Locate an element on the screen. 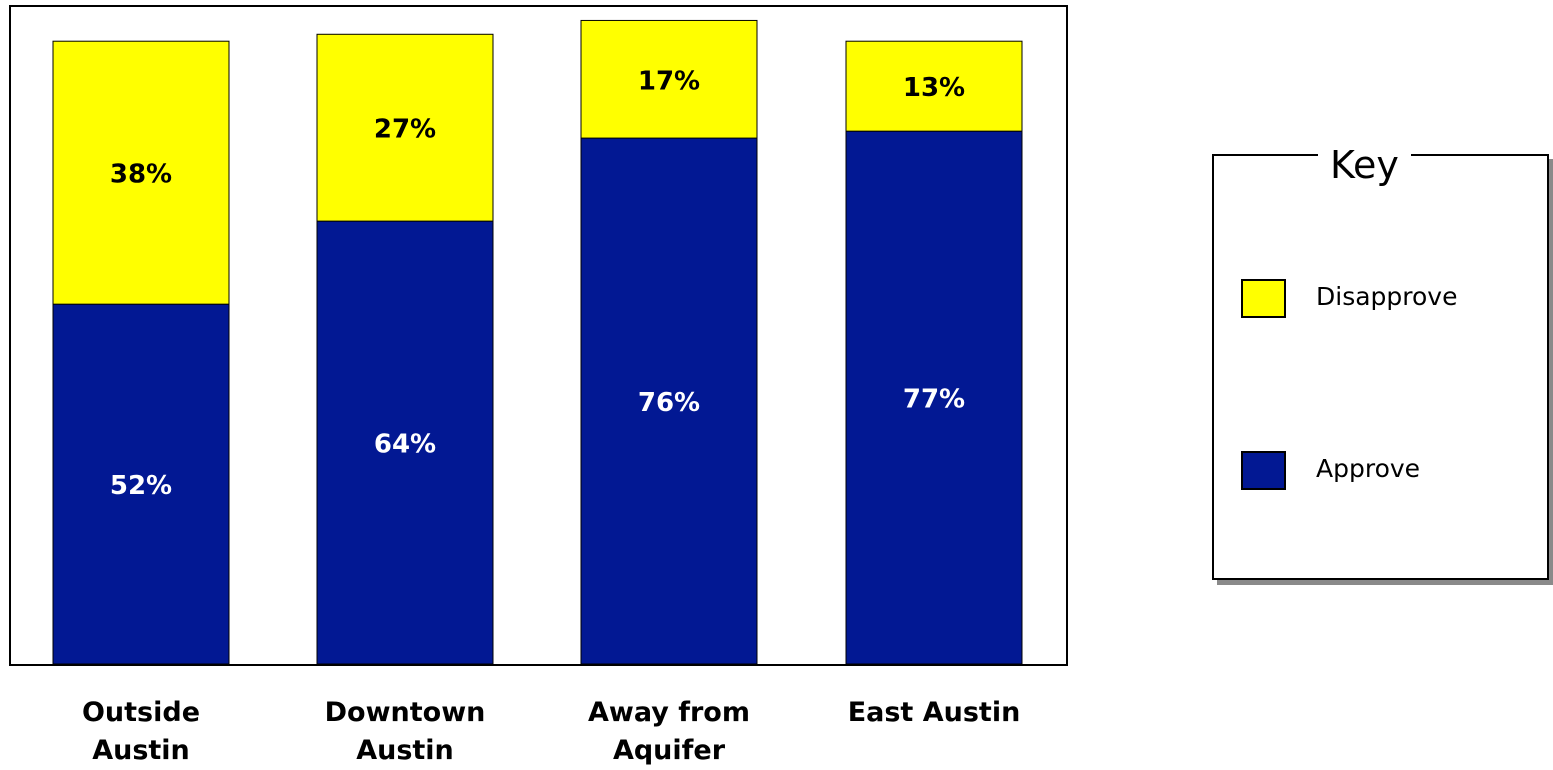 This screenshot has width=1553, height=770. bar-approve-outside-austin is located at coordinates (141, 484).